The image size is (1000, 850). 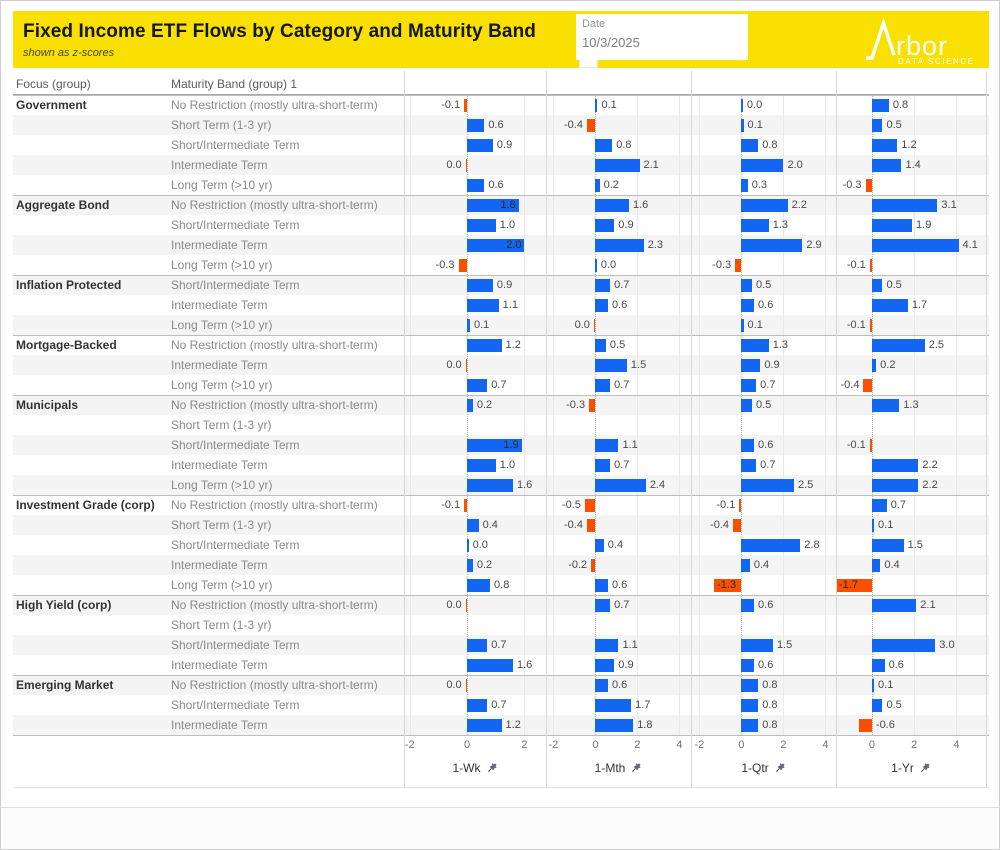 What do you see at coordinates (662, 37) in the screenshot?
I see `date-filter: Date 10/3/2025` at bounding box center [662, 37].